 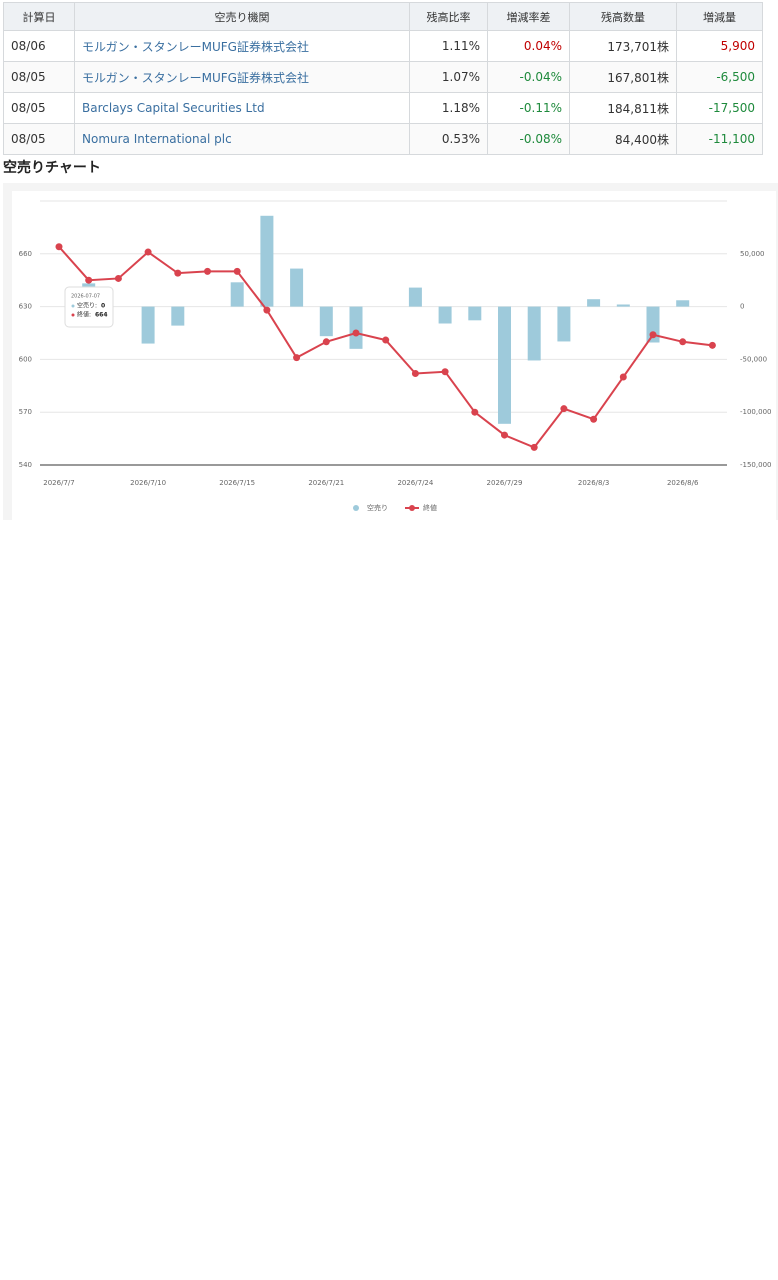 What do you see at coordinates (25, 307) in the screenshot?
I see `y-tick-label: 630` at bounding box center [25, 307].